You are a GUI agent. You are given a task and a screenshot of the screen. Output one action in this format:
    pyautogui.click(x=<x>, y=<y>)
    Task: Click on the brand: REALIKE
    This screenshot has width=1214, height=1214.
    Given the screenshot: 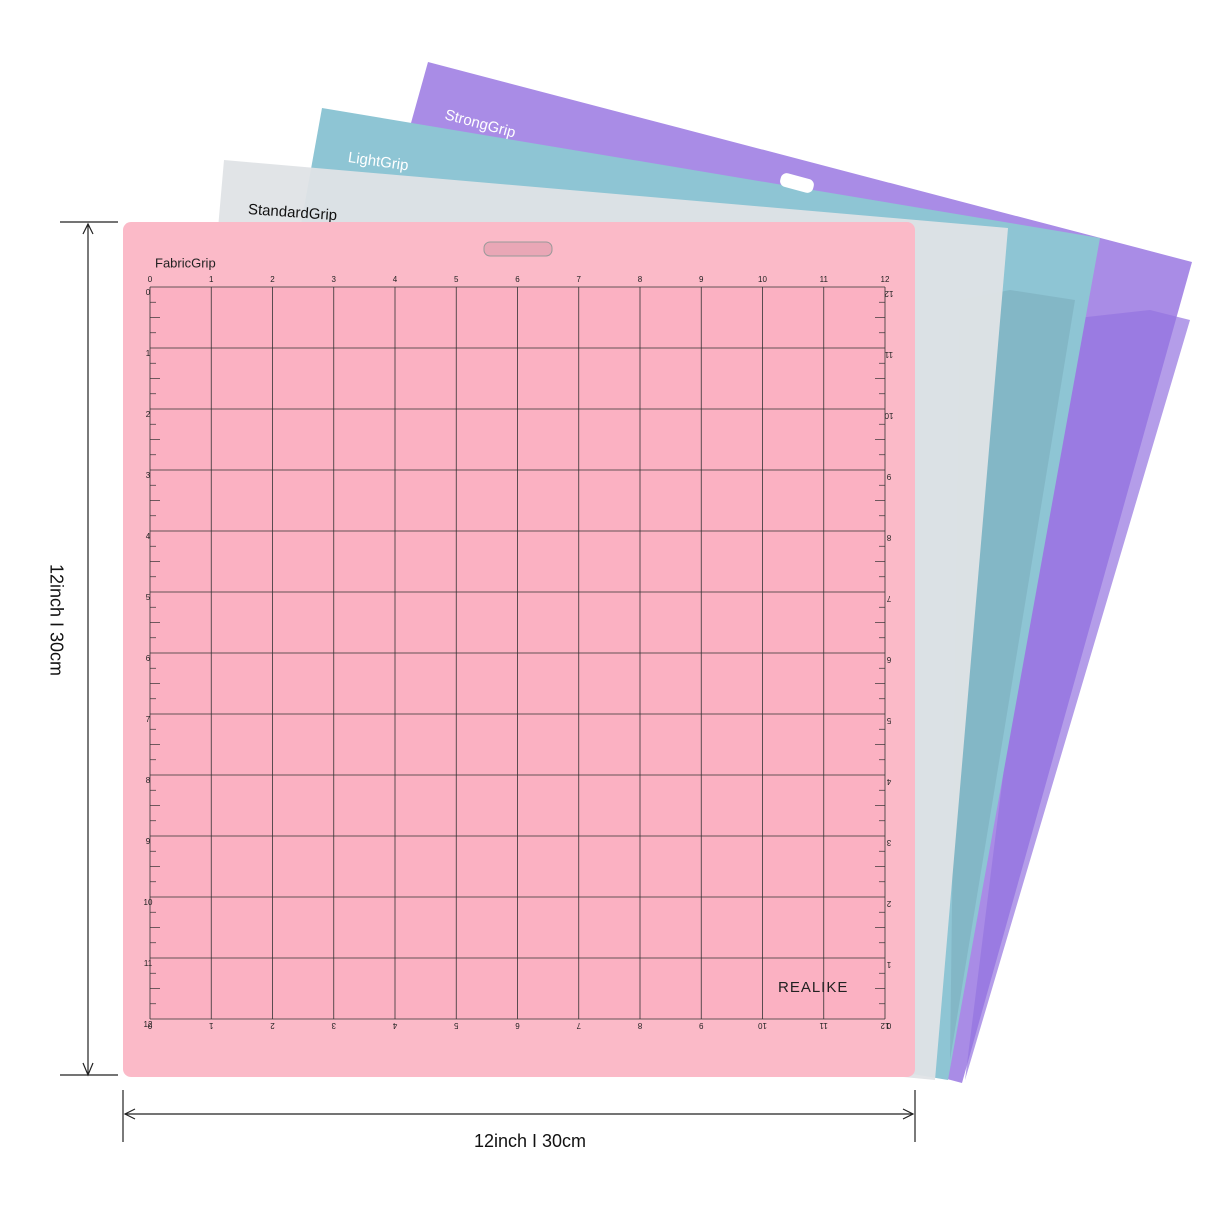 What is the action you would take?
    pyautogui.click(x=813, y=987)
    